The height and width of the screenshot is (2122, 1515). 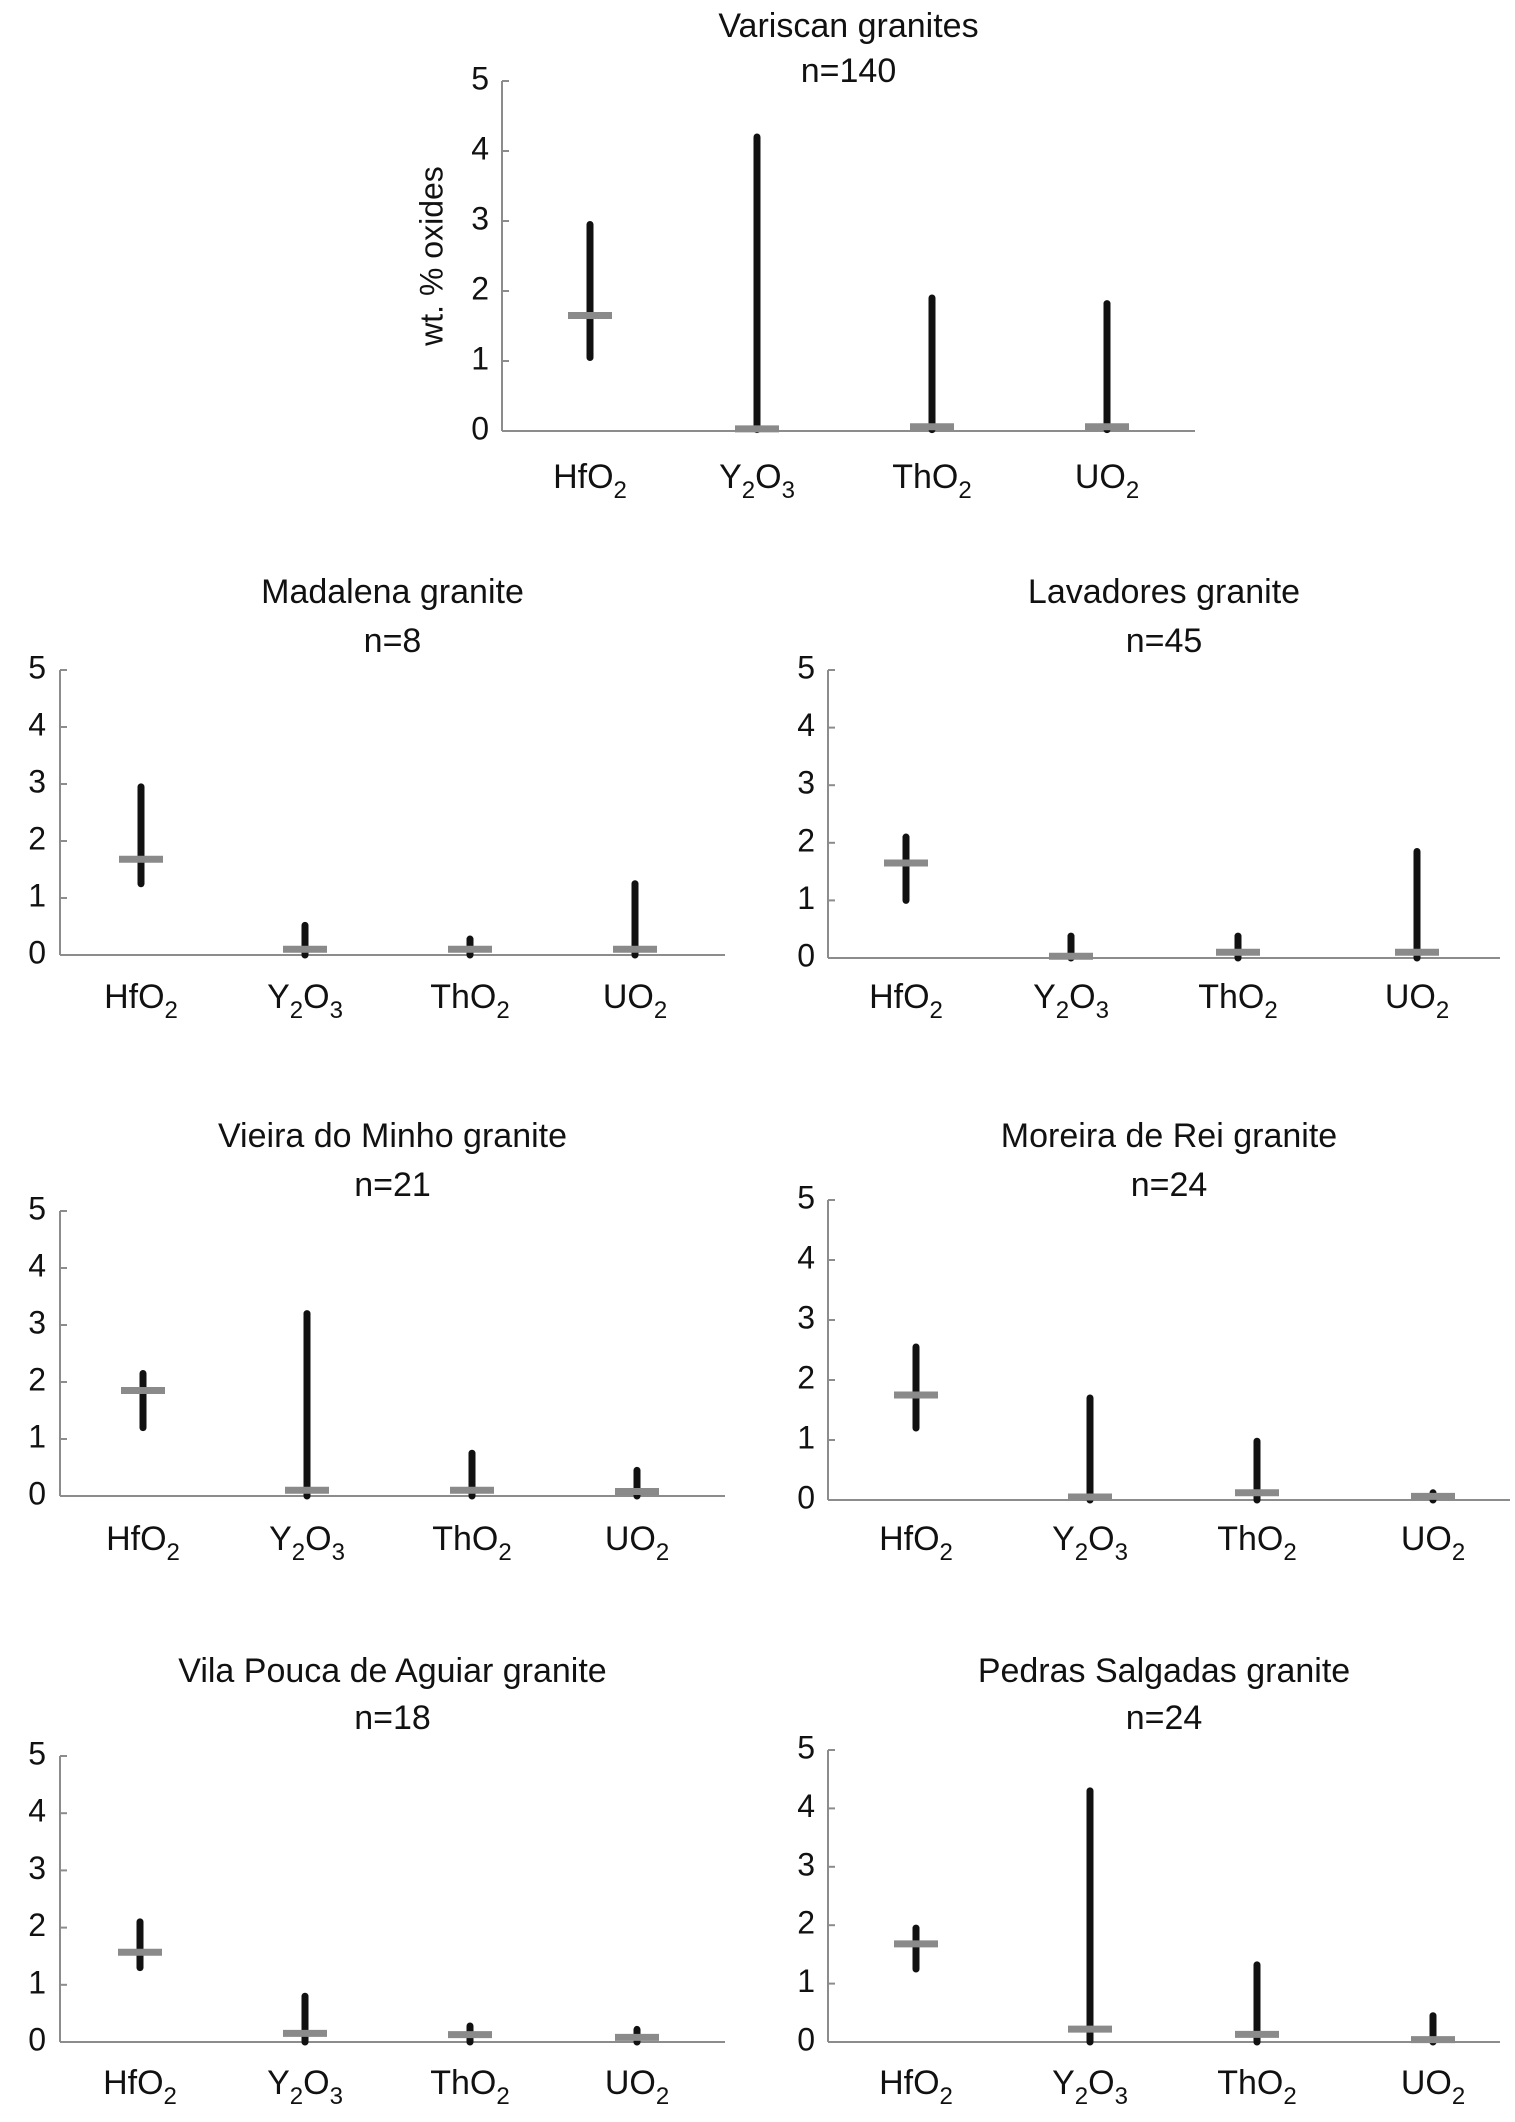 What do you see at coordinates (1169, 1185) in the screenshot?
I see `chart-subtitle: n=24` at bounding box center [1169, 1185].